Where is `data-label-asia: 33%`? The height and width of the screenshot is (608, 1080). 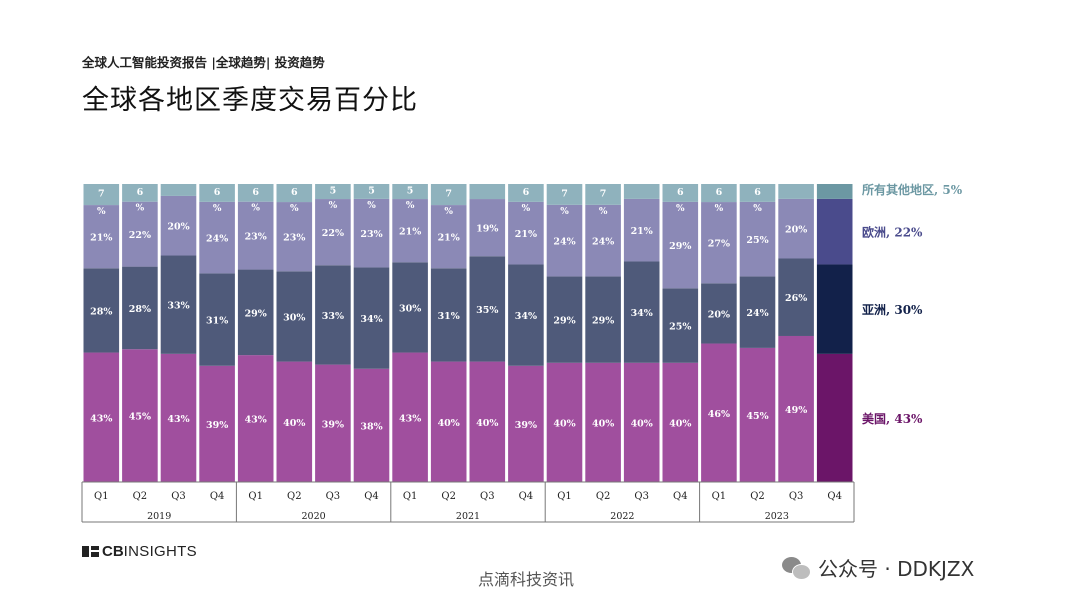
data-label-asia: 33% is located at coordinates (333, 316).